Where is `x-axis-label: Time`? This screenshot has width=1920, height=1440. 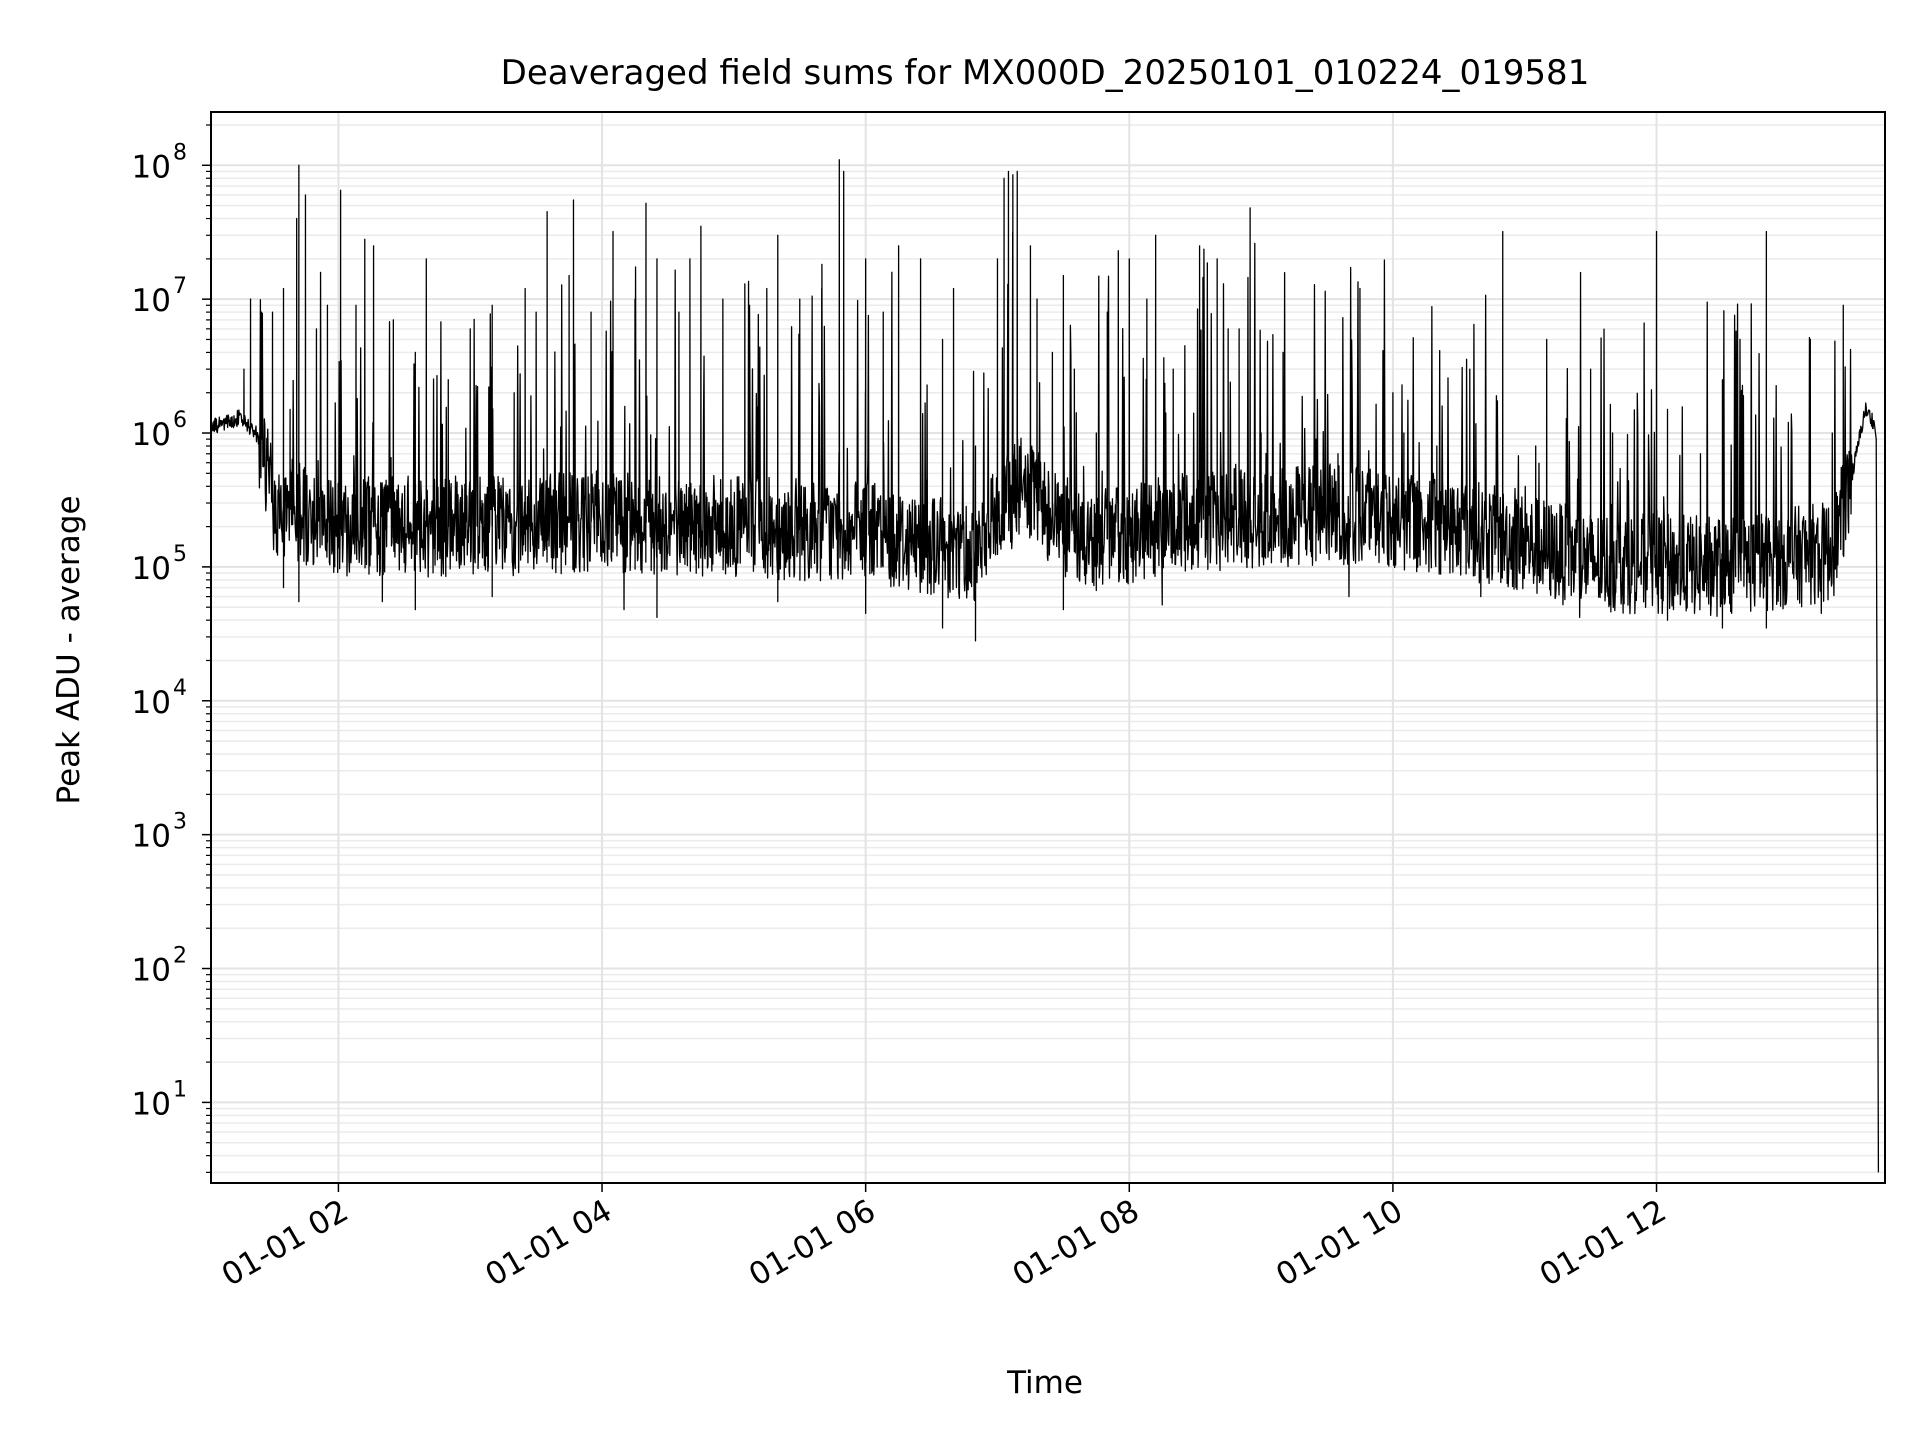
x-axis-label: Time is located at coordinates (1044, 1383).